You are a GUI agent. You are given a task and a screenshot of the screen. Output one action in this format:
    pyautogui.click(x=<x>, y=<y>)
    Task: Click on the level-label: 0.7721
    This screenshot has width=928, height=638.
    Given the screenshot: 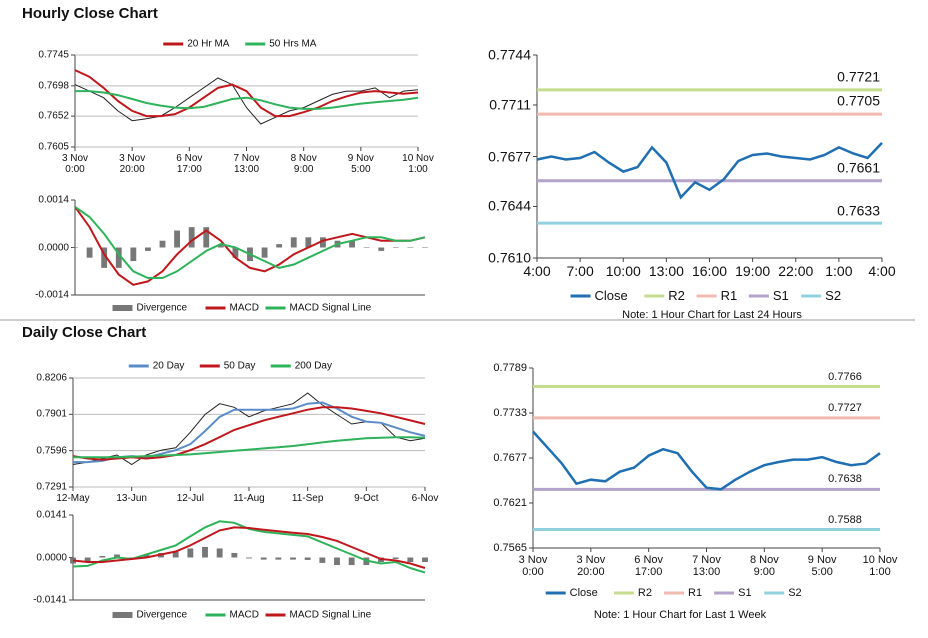 What is the action you would take?
    pyautogui.click(x=858, y=76)
    